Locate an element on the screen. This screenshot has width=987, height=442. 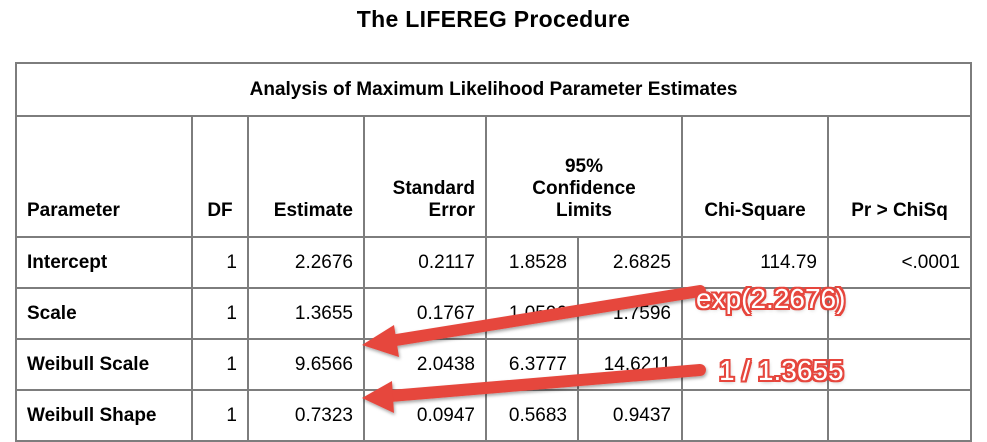
cell-std-error: 0.1767 is located at coordinates (425, 313).